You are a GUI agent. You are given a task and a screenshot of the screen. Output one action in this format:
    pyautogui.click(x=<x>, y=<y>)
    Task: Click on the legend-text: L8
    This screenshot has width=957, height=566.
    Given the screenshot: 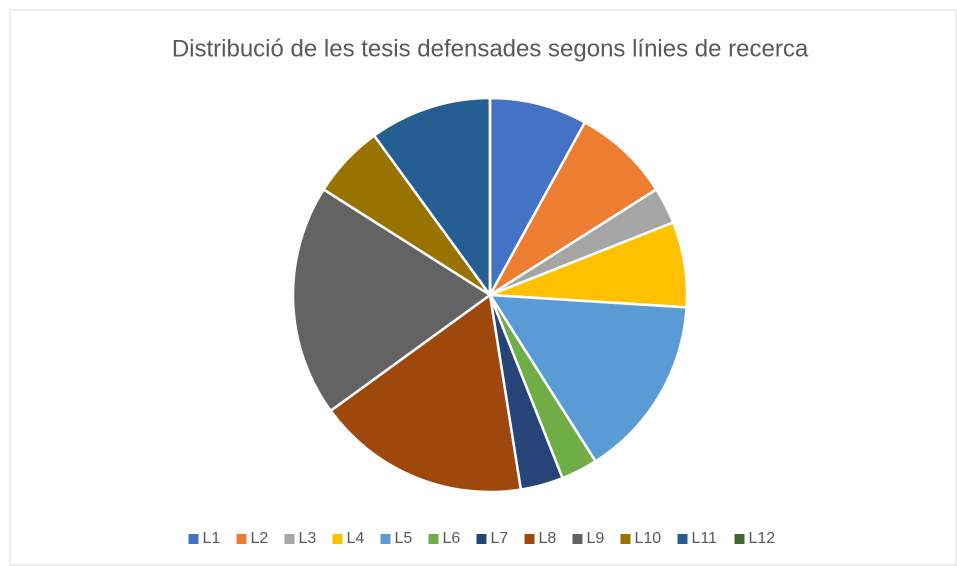 What is the action you would take?
    pyautogui.click(x=548, y=538)
    